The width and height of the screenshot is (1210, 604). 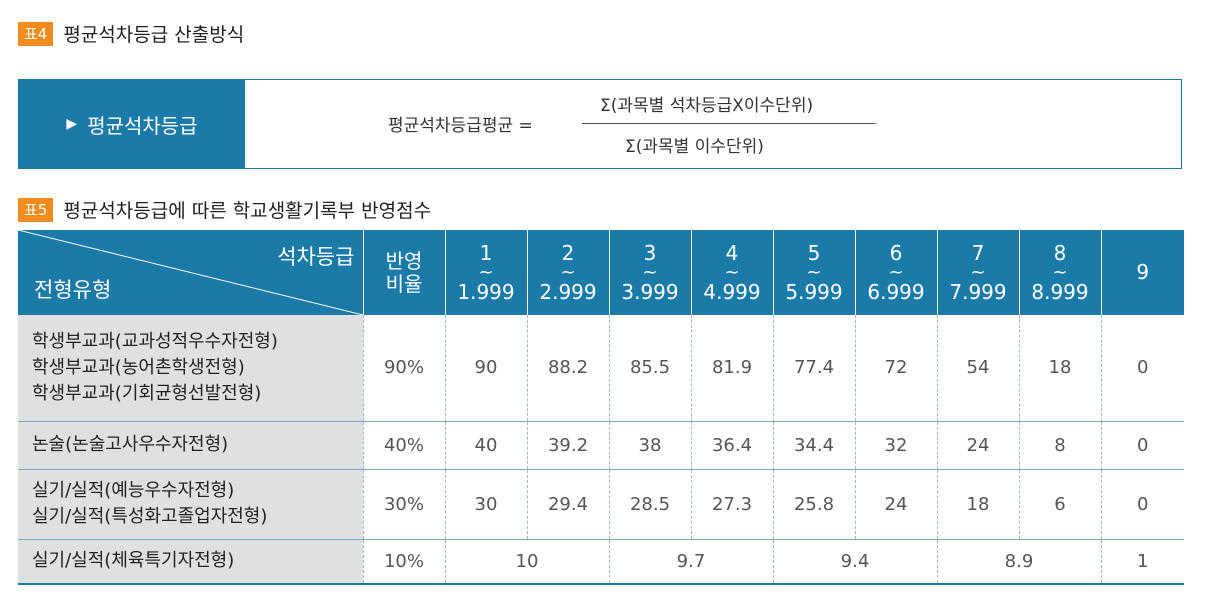 What do you see at coordinates (485, 368) in the screenshot?
I see `score-cell: 90` at bounding box center [485, 368].